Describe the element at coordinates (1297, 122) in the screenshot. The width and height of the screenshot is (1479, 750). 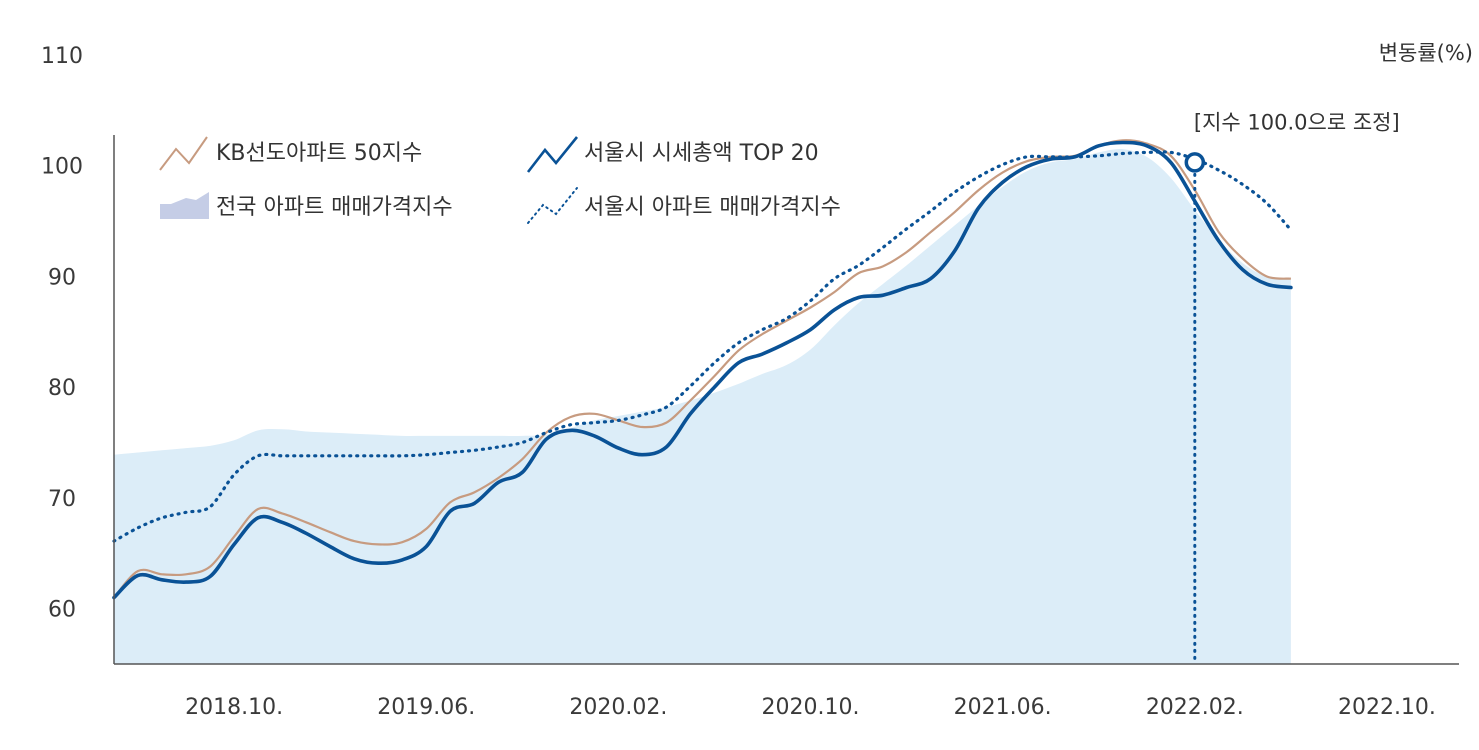
I see `annotation-label: [지수 100.0으로 조정]` at that location.